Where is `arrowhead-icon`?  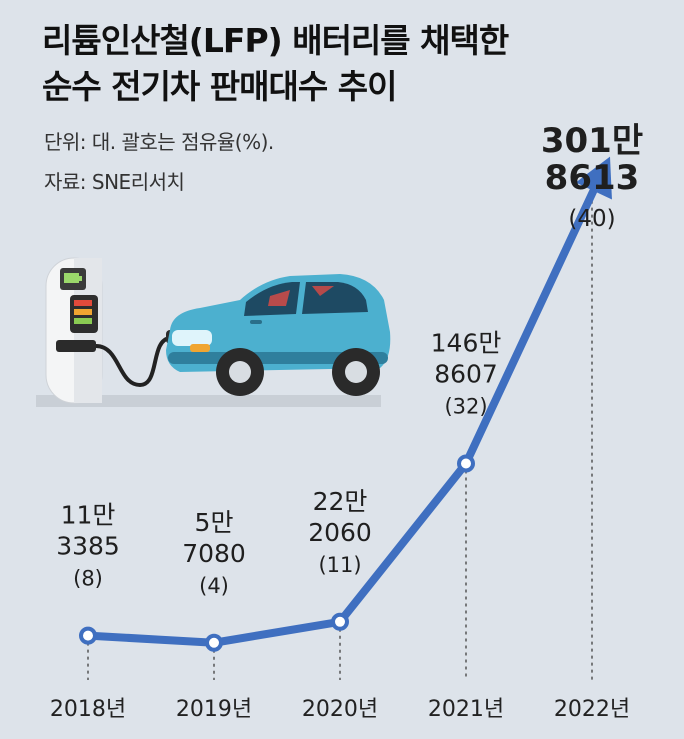
arrowhead-icon is located at coordinates (593, 178).